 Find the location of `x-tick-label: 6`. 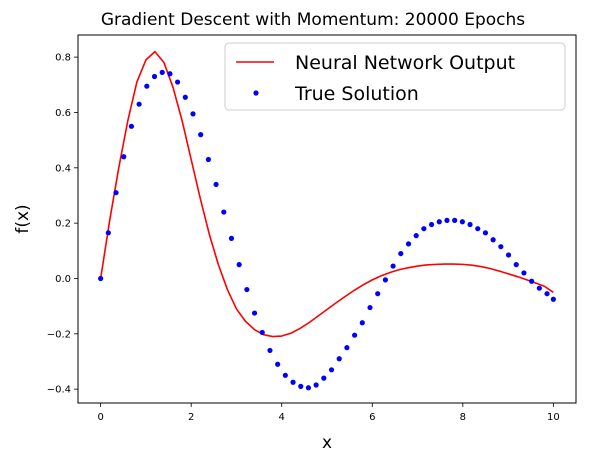

x-tick-label: 6 is located at coordinates (372, 417).